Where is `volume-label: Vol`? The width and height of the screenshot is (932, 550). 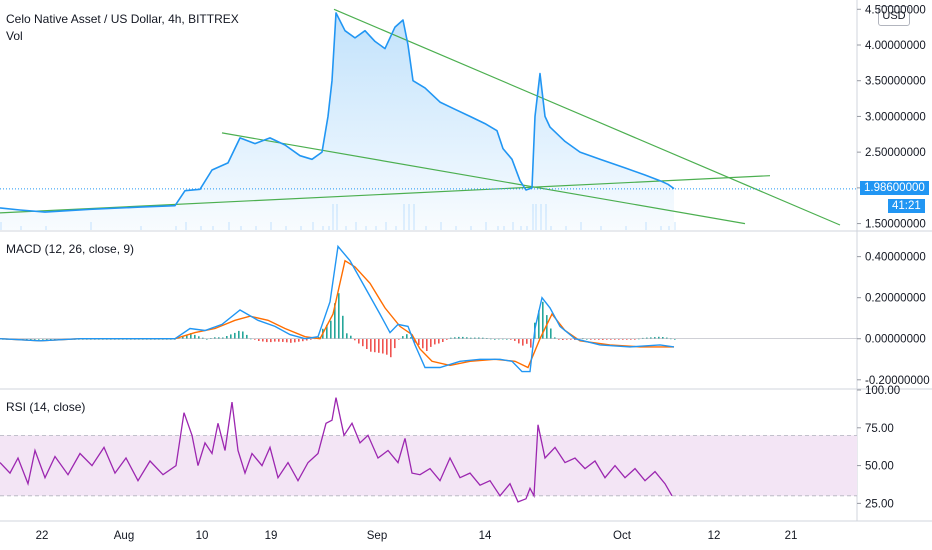 volume-label: Vol is located at coordinates (14, 36).